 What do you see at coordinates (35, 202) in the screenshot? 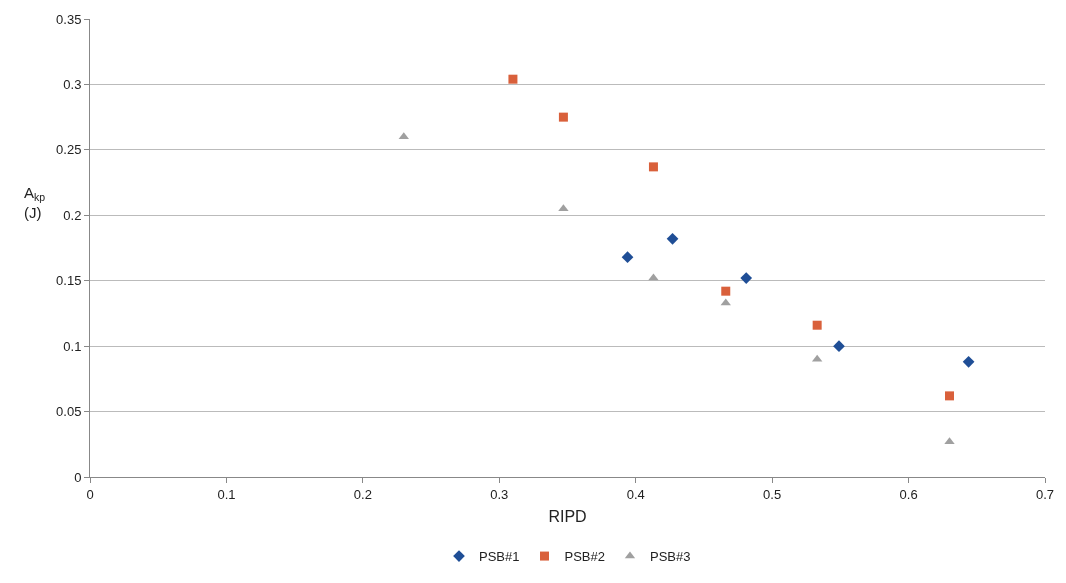
I see `y-axis-title: A$_{kp}$ (J)` at bounding box center [35, 202].